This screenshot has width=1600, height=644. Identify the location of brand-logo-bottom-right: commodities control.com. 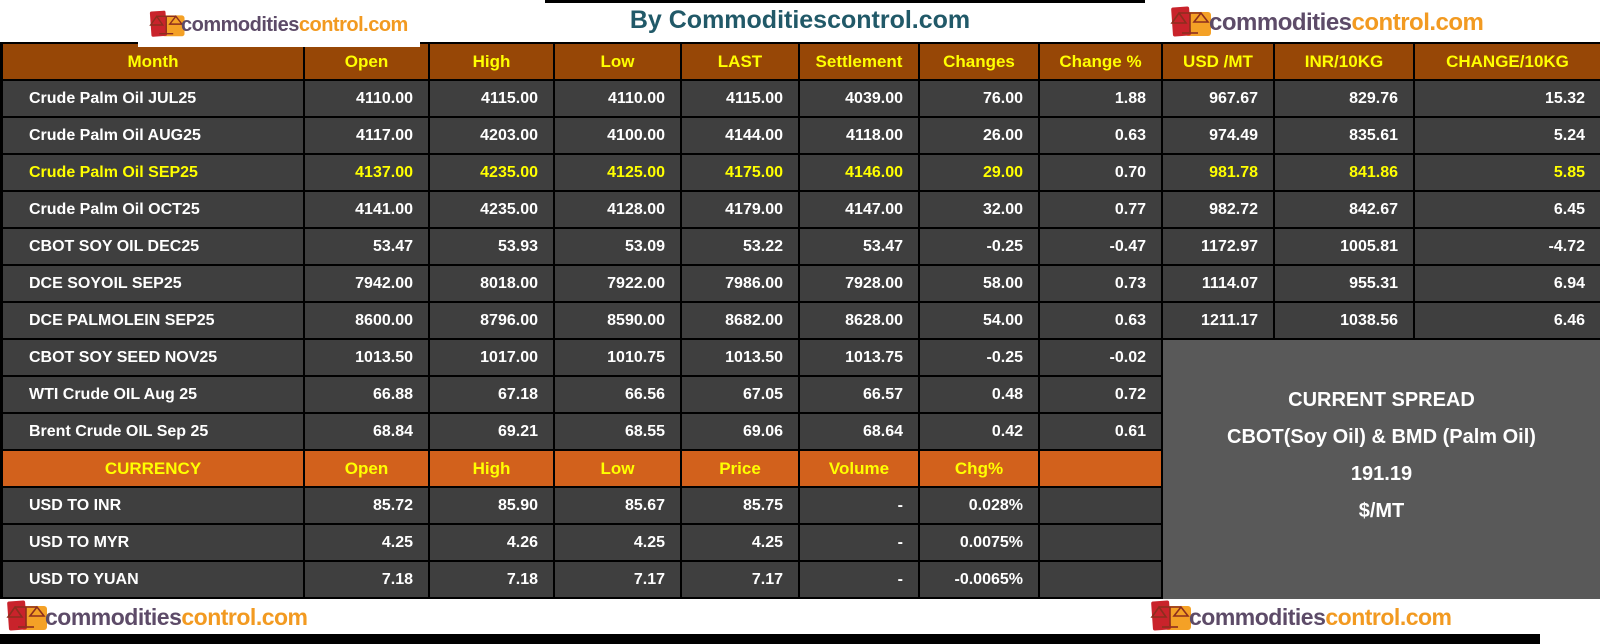
(1300, 617).